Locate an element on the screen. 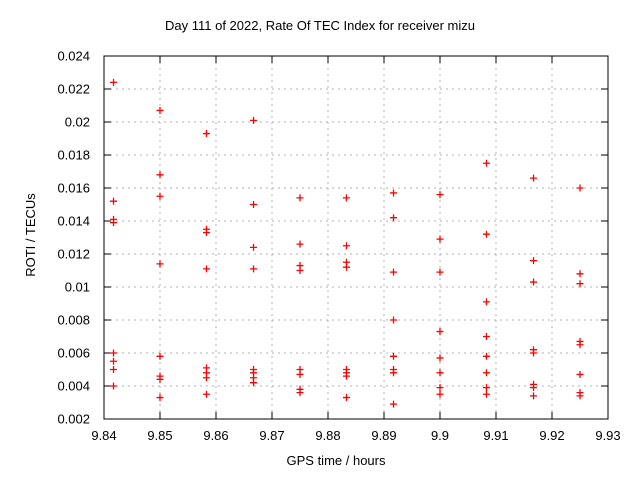 This screenshot has height=480, width=640. y-tick-label: 0.01 is located at coordinates (77, 287).